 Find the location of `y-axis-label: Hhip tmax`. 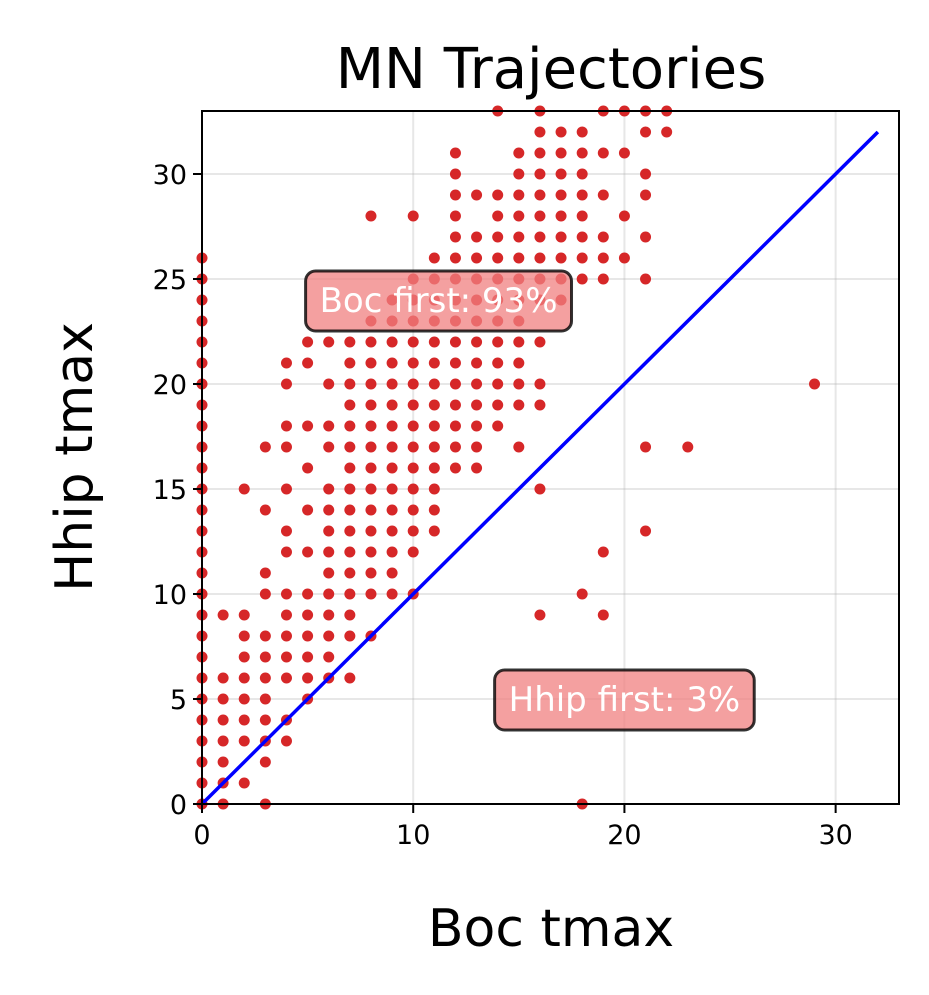

y-axis-label: Hhip tmax is located at coordinates (75, 457).